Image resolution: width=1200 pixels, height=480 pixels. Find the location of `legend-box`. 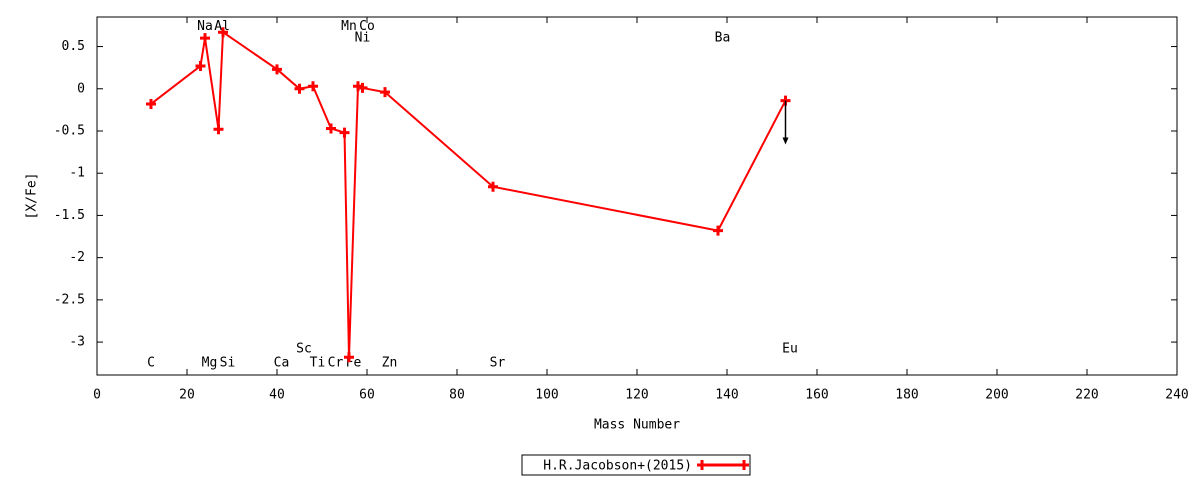

legend-box is located at coordinates (636, 465).